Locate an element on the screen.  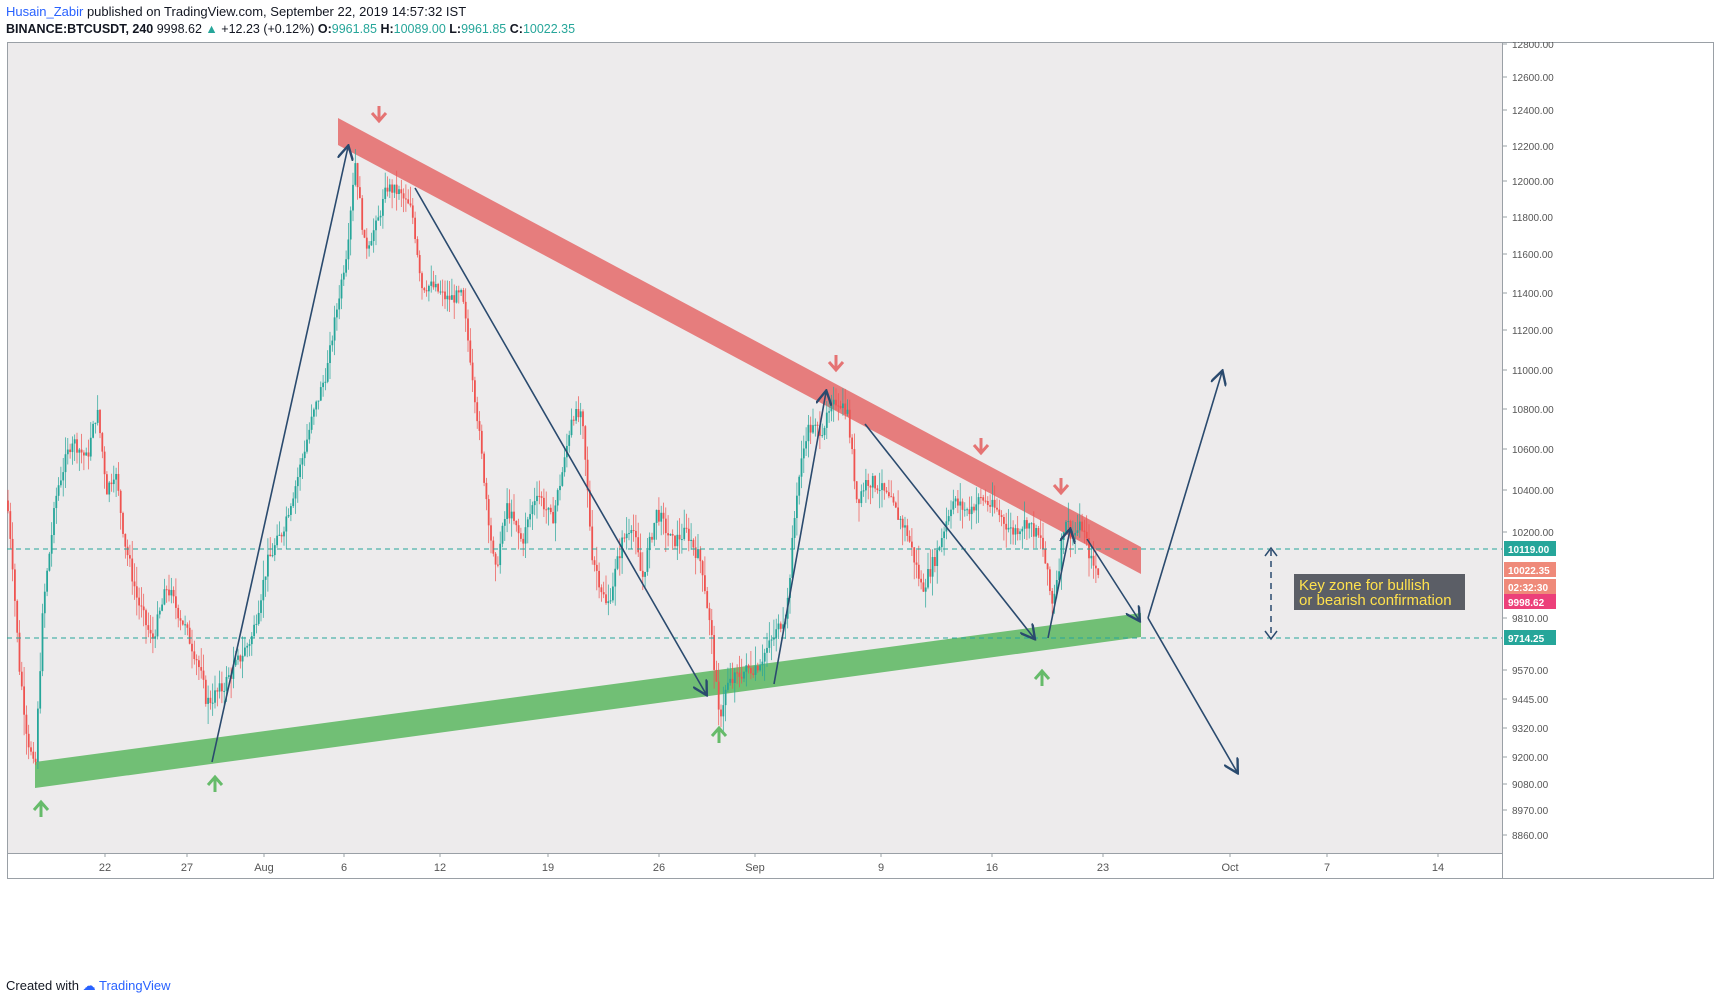
down-arrow-icon is located at coordinates (981, 450).